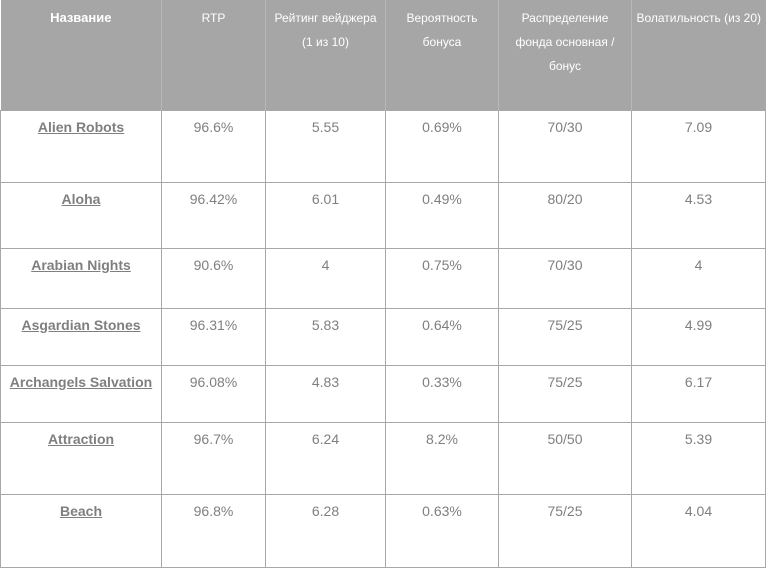 This screenshot has width=766, height=569. What do you see at coordinates (213, 146) in the screenshot?
I see `cell-rtp: 96.6%` at bounding box center [213, 146].